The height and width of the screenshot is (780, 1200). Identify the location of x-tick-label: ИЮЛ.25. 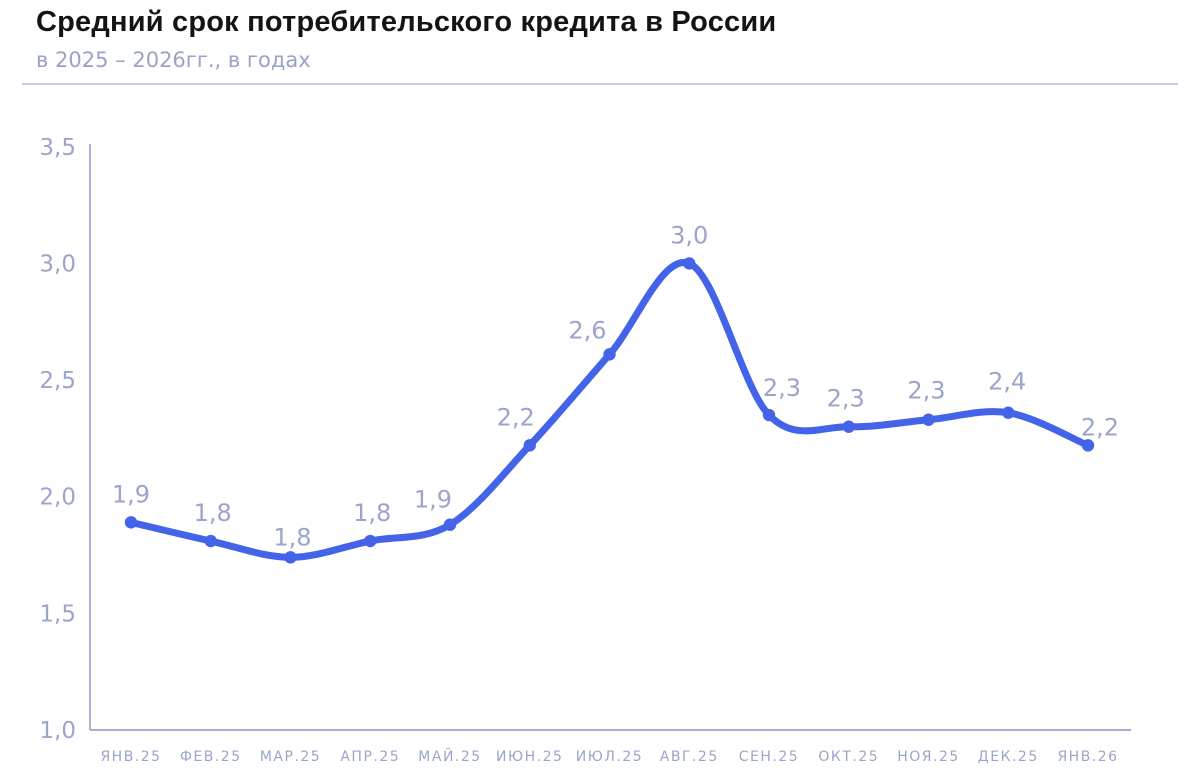
(609, 757).